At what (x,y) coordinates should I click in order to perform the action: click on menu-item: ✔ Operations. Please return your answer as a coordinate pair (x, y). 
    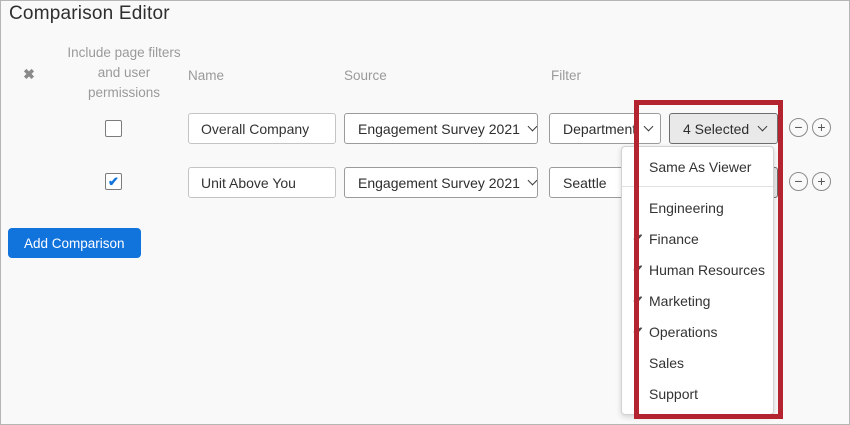
    Looking at the image, I should click on (697, 331).